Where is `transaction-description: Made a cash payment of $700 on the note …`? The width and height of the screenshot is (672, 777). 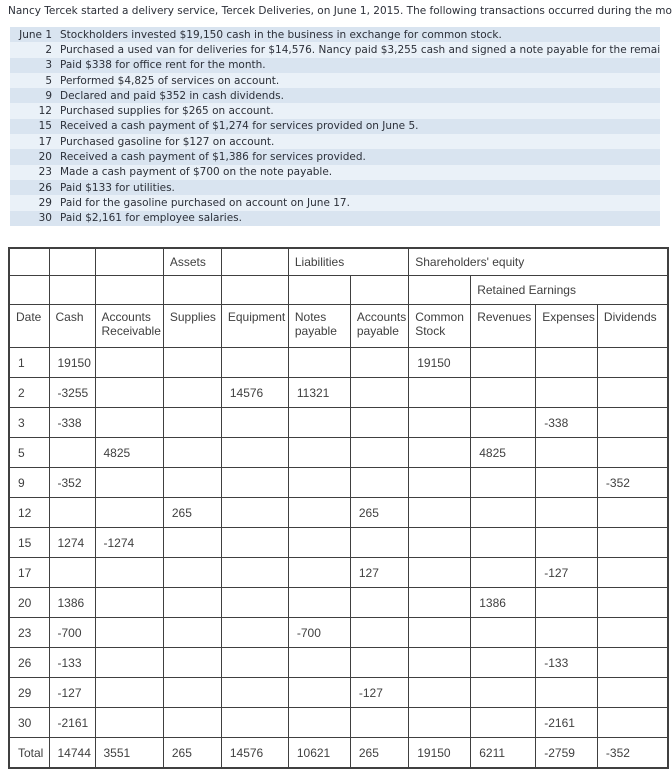
transaction-description: Made a cash payment of $700 on the note … is located at coordinates (196, 172).